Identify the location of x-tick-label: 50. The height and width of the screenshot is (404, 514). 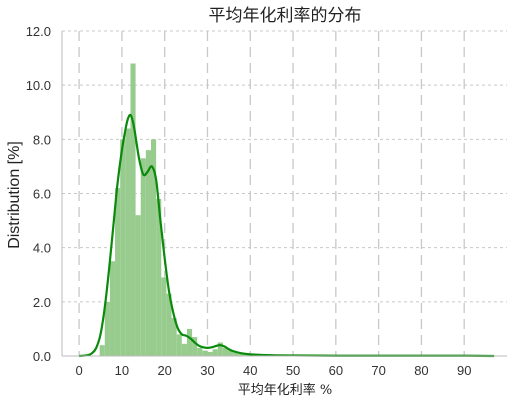
(293, 370).